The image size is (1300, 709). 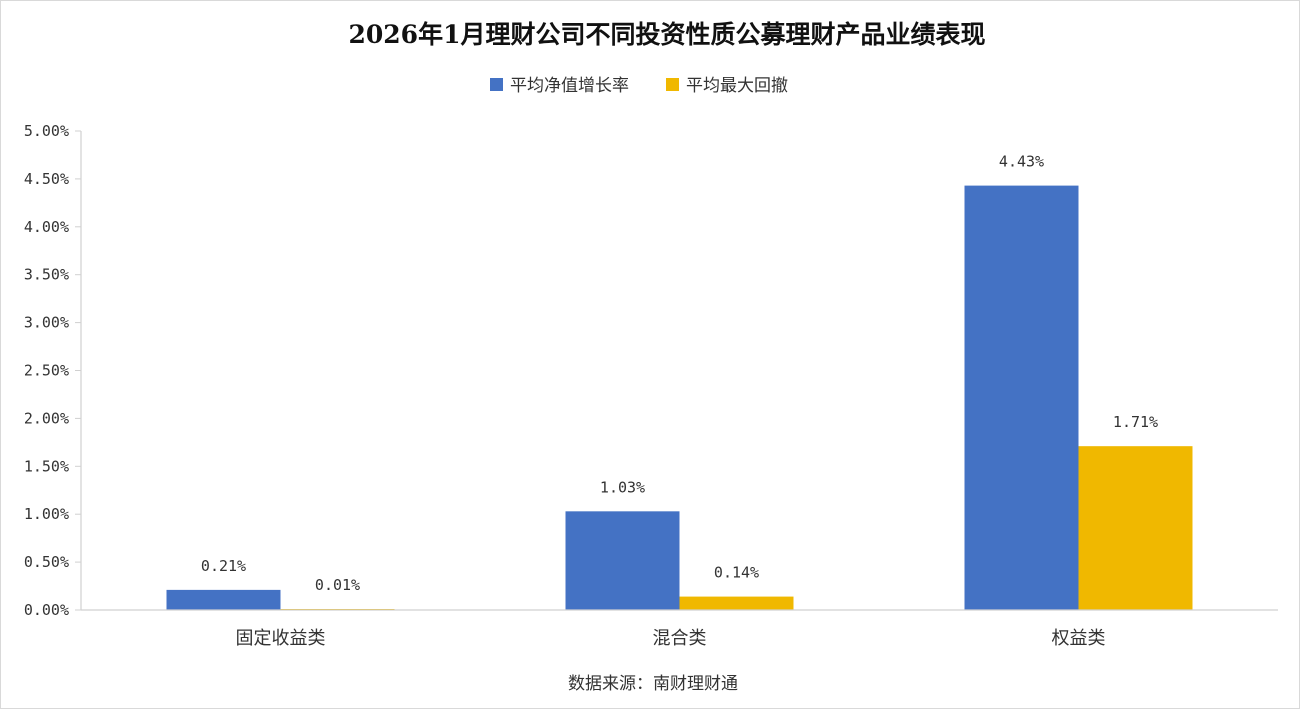 I want to click on data-label: 1.71%, so click(x=1135, y=422).